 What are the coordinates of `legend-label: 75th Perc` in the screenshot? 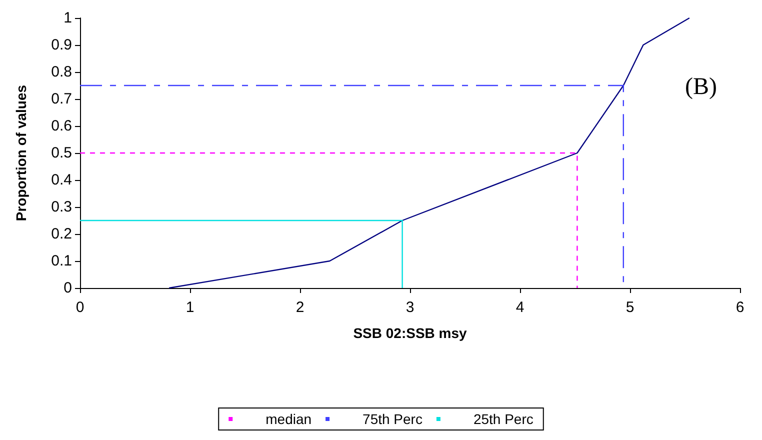 It's located at (392, 419).